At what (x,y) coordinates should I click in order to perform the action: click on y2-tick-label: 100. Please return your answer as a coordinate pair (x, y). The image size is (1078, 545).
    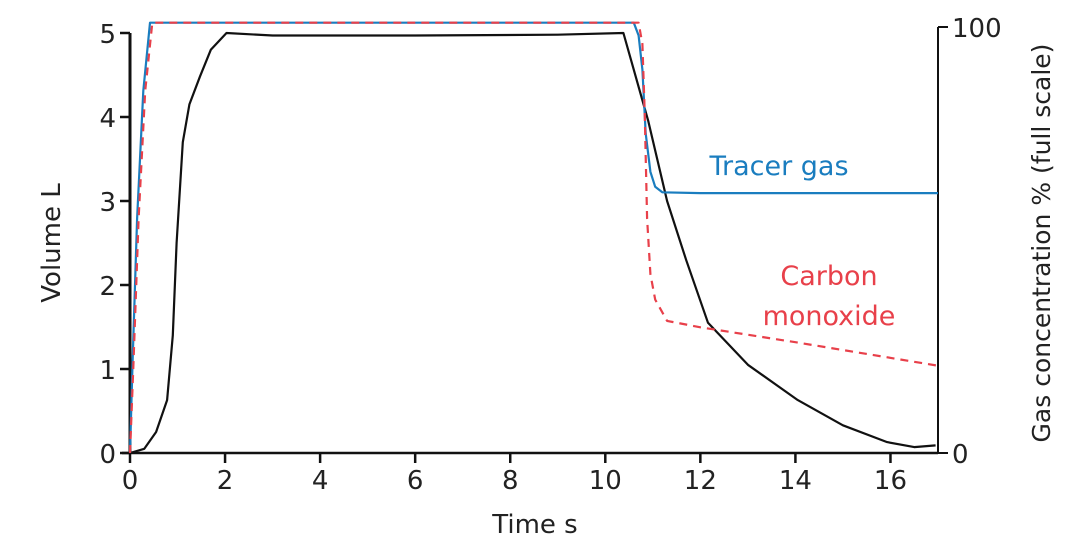
    Looking at the image, I should click on (977, 29).